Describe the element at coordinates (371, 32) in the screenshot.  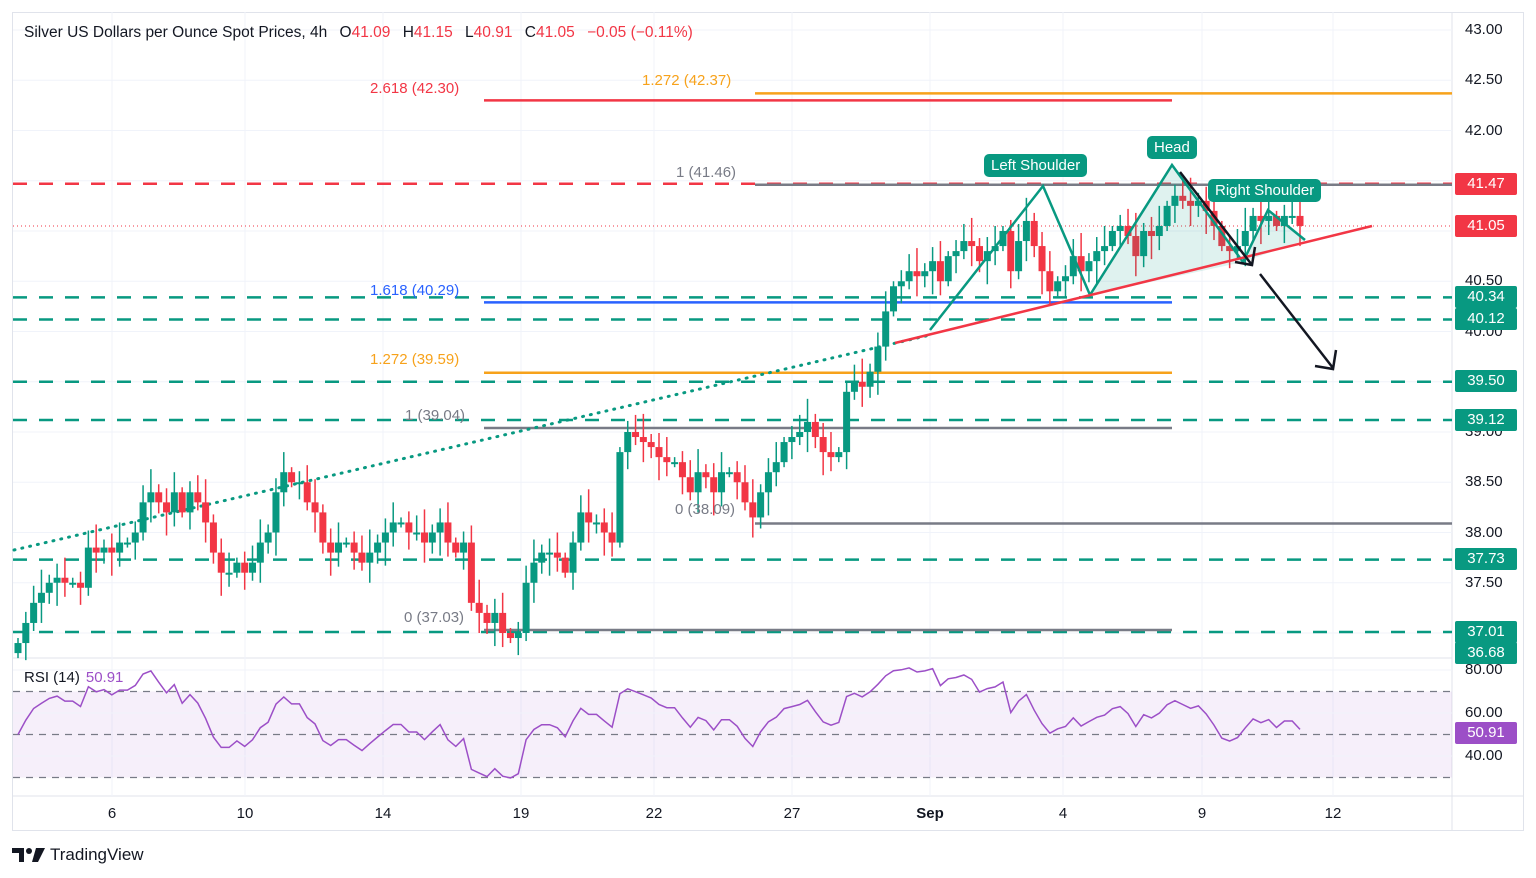
I see `open-value: 41.09` at that location.